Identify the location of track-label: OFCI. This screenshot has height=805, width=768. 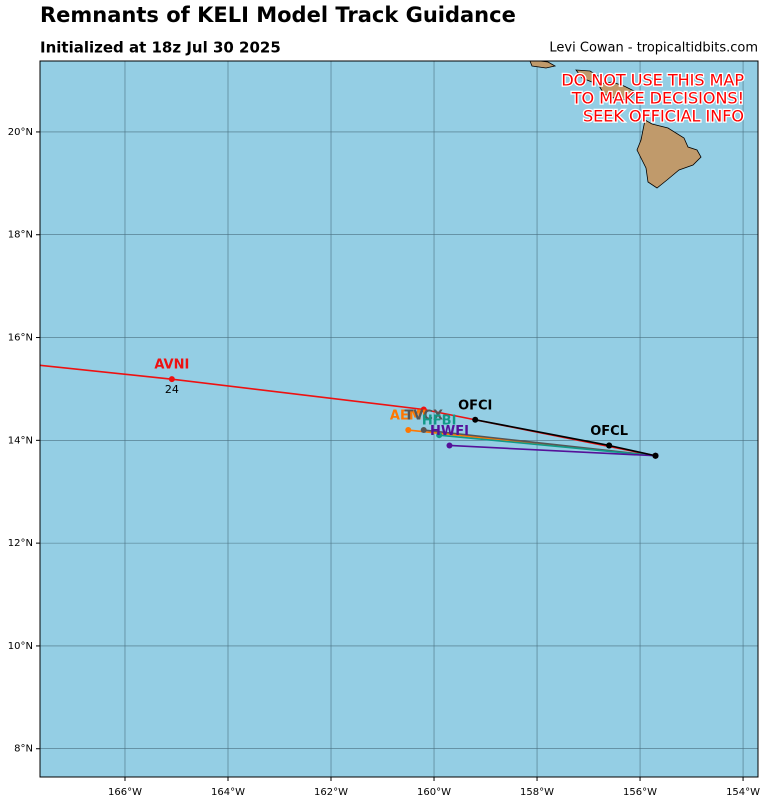
(475, 405).